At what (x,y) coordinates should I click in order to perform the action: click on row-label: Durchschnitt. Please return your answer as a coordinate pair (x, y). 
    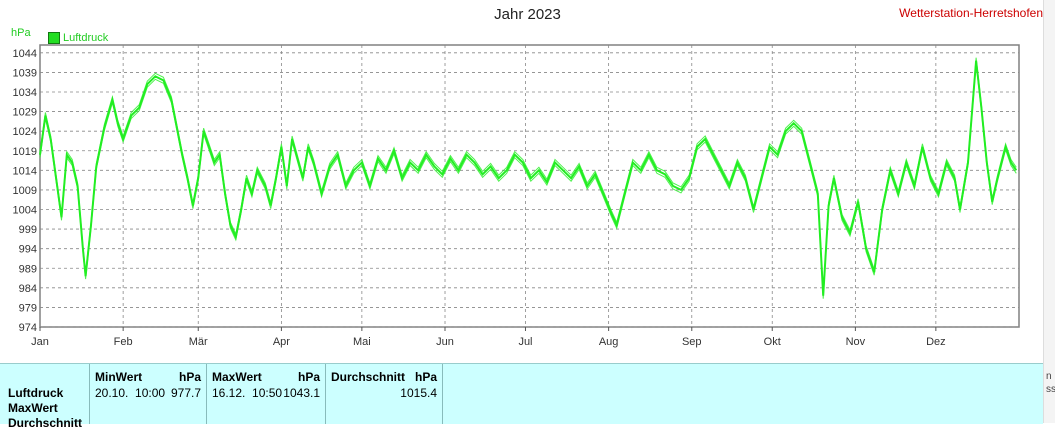
    Looking at the image, I should click on (45, 423).